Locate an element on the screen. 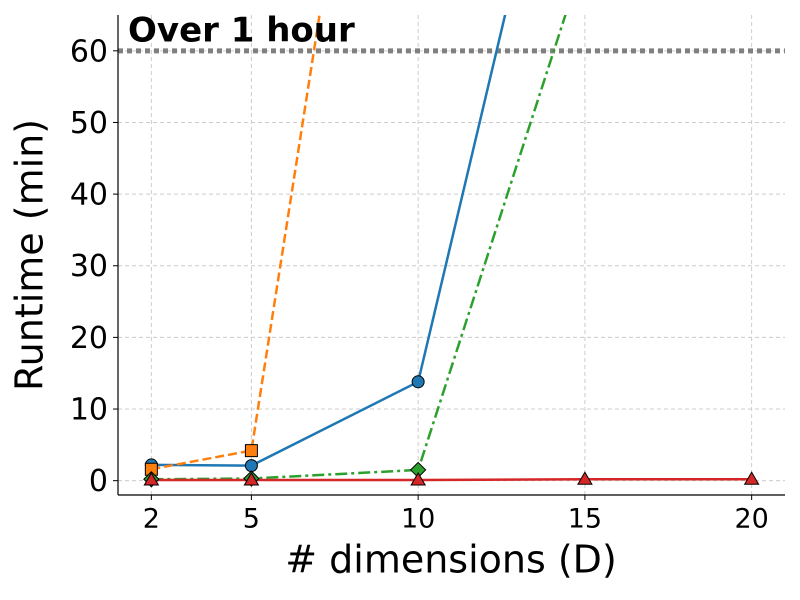 Image resolution: width=800 pixels, height=600 pixels. x-tick-label: 2 is located at coordinates (151, 519).